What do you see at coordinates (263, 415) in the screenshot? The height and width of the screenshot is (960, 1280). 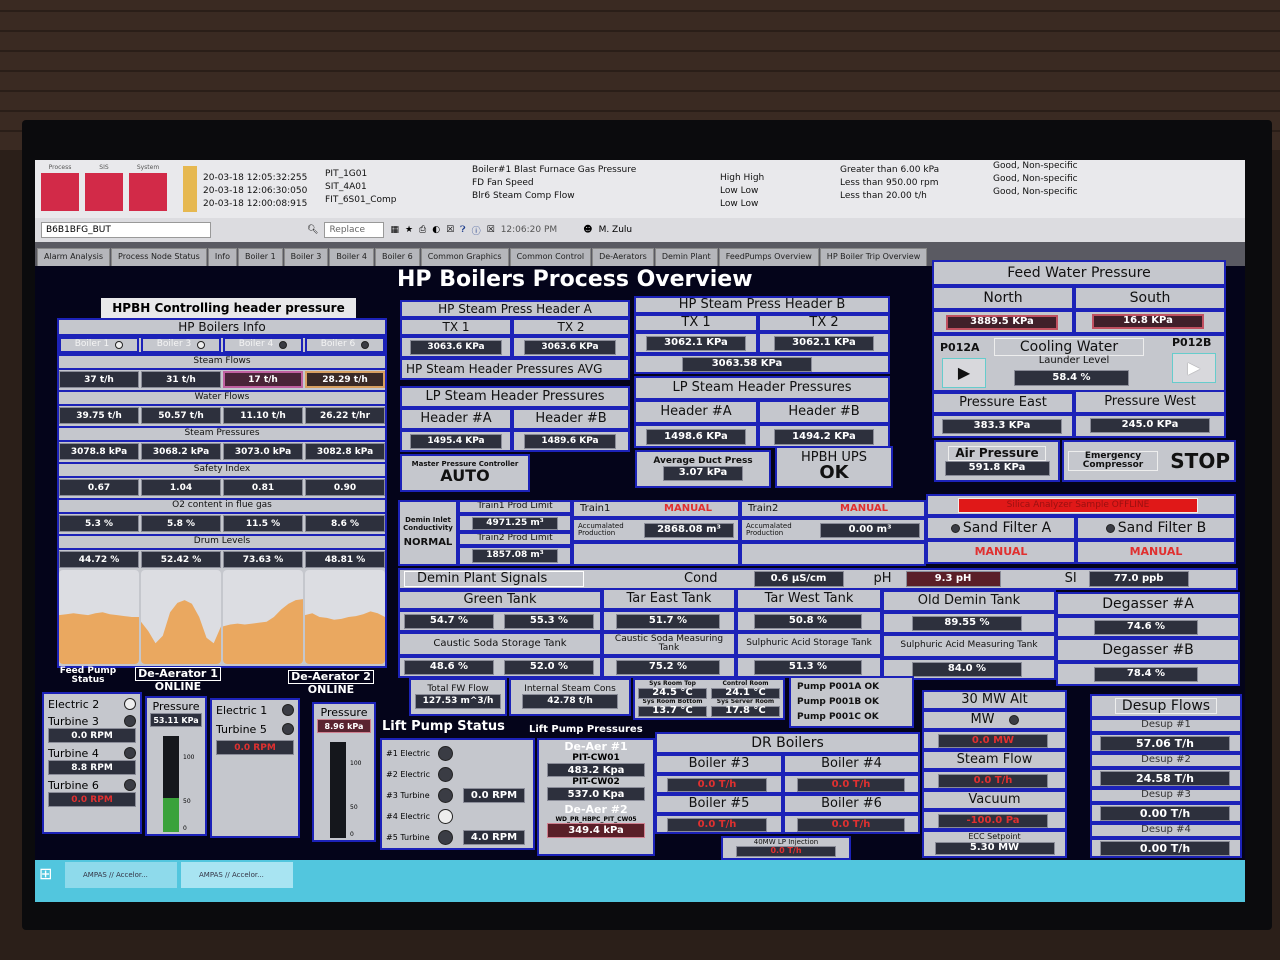 I see `water-flows-value-3: 11.10 t/h` at bounding box center [263, 415].